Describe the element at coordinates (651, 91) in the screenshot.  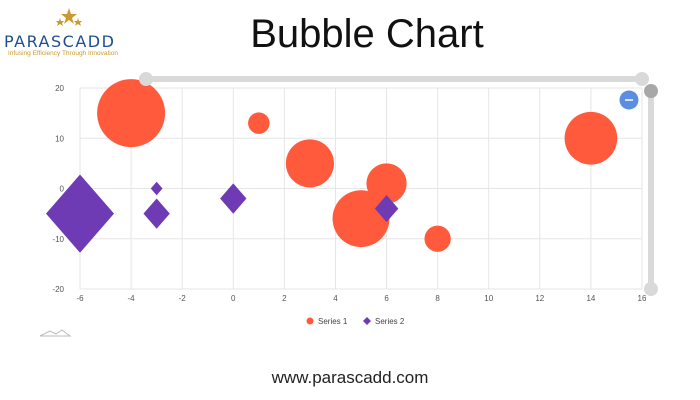
I see `scrollbar-top-handle` at that location.